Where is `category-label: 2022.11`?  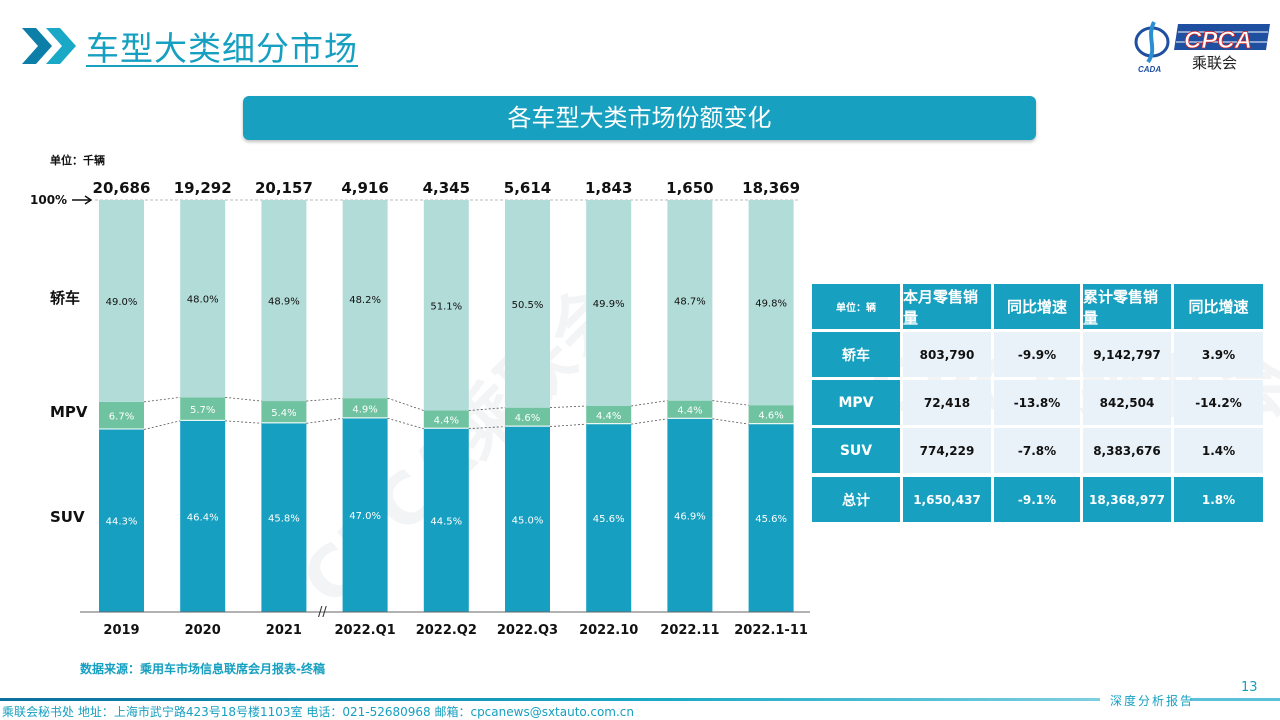 category-label: 2022.11 is located at coordinates (689, 630).